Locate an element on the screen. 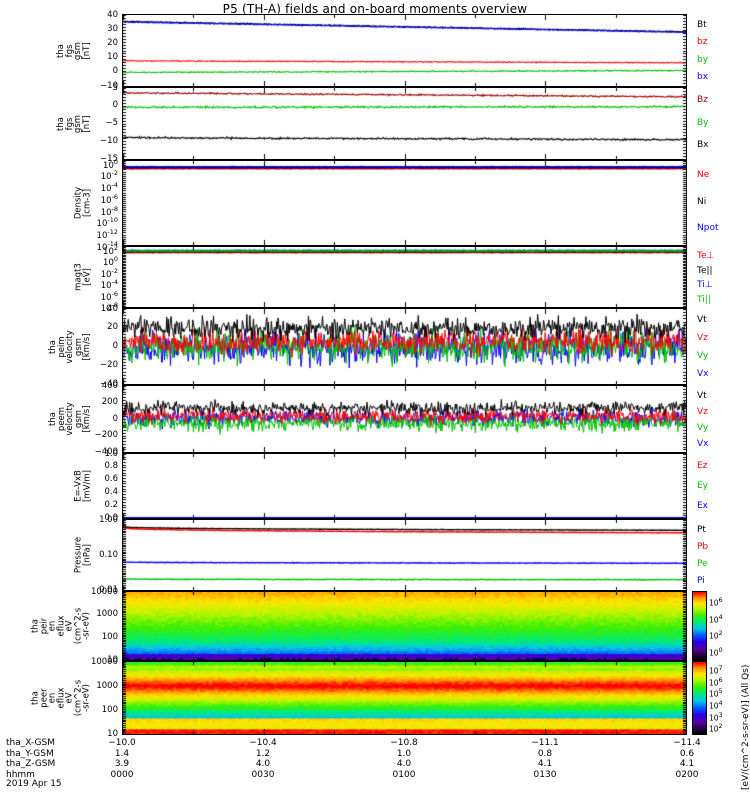  legend-pressure-Pi: Pi is located at coordinates (701, 580).